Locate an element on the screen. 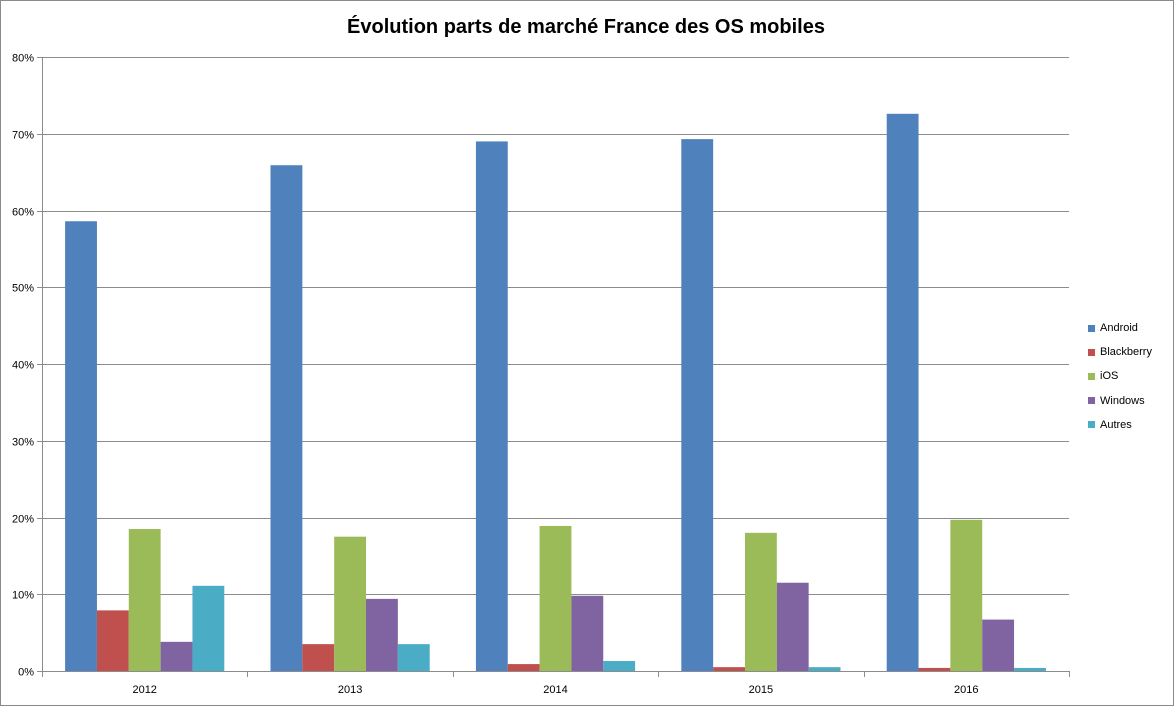 The image size is (1174, 706). ytick-label: 60% is located at coordinates (23, 213).